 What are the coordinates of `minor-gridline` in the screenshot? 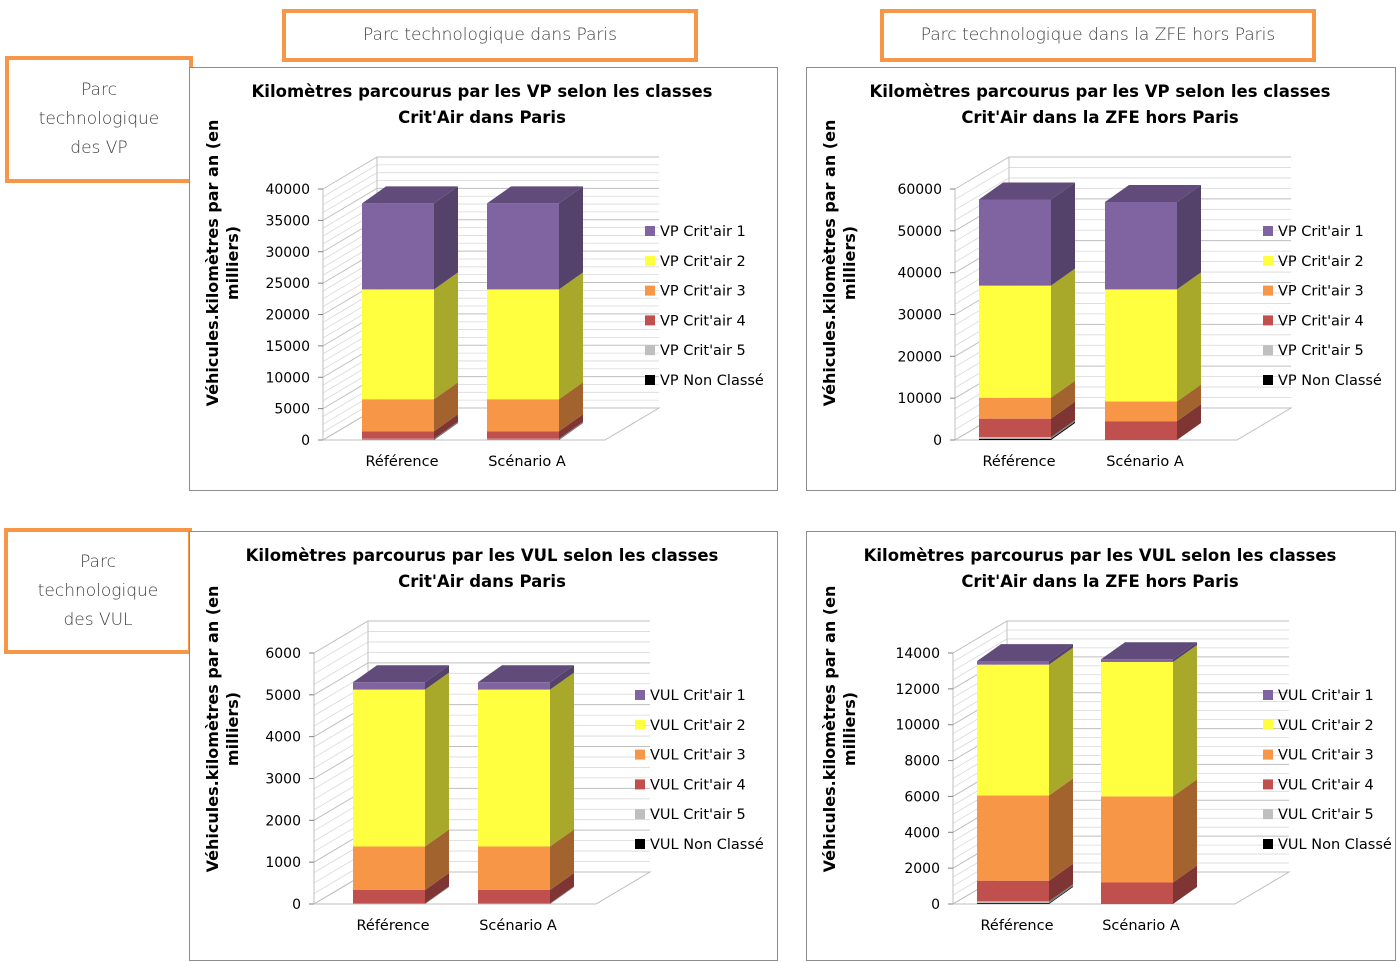 It's located at (482, 658).